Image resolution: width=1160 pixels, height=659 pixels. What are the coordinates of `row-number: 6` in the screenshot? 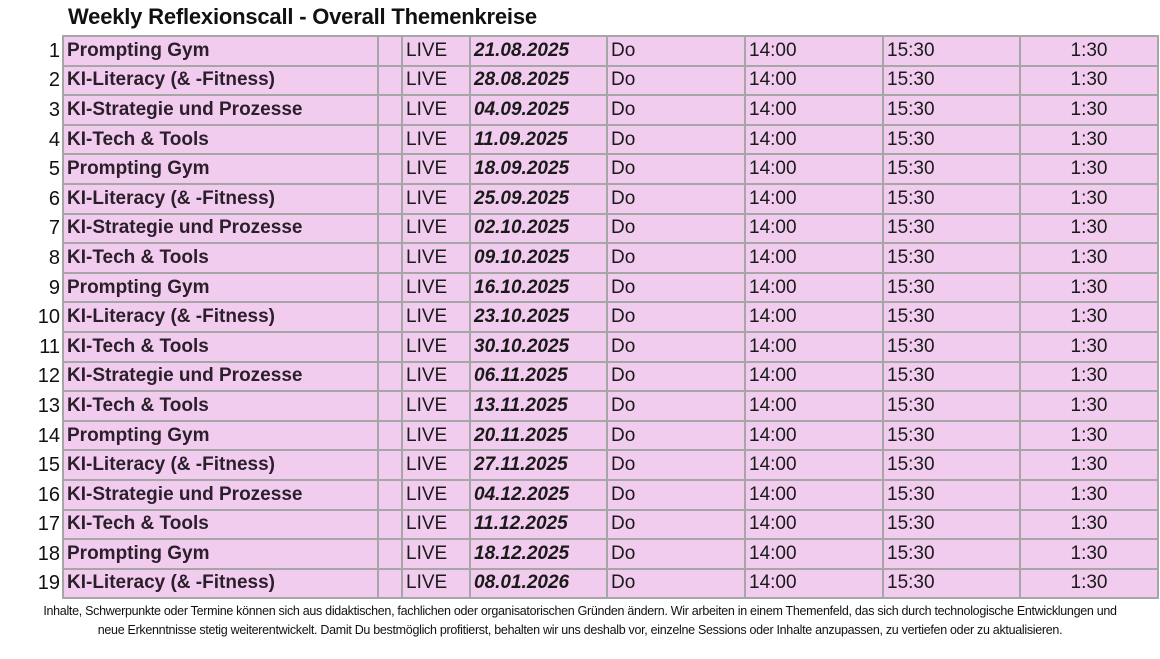 It's located at (31, 198).